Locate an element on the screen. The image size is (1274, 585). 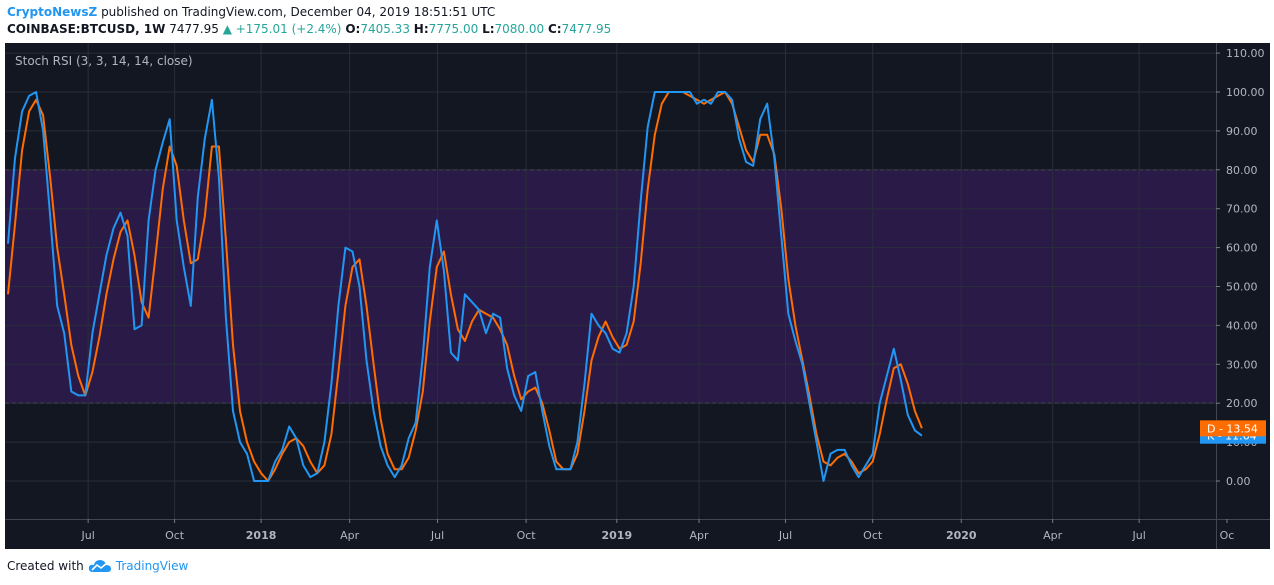
x-tick-label: 2019 is located at coordinates (616, 535).